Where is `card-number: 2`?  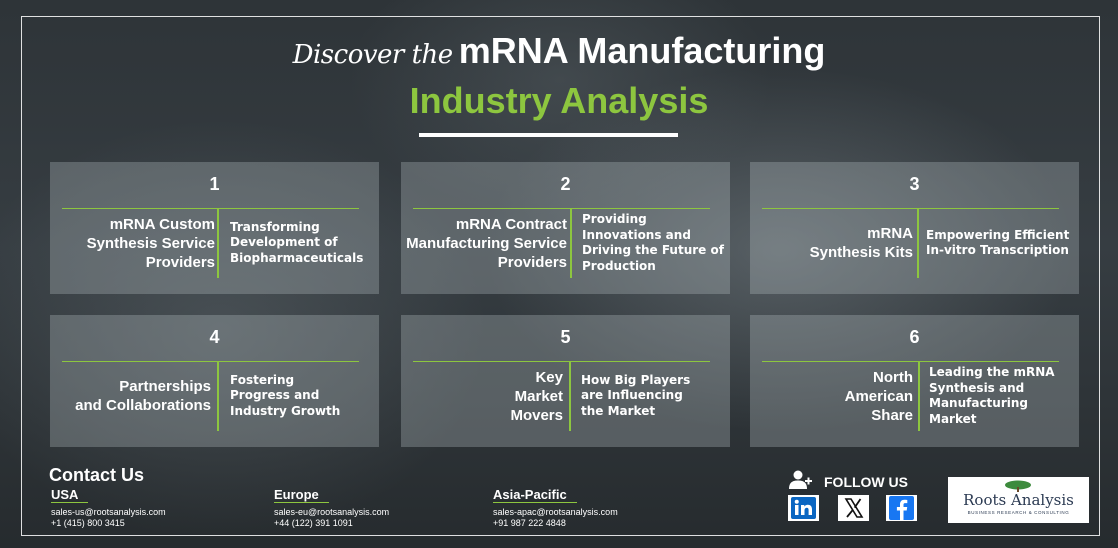 card-number: 2 is located at coordinates (565, 184).